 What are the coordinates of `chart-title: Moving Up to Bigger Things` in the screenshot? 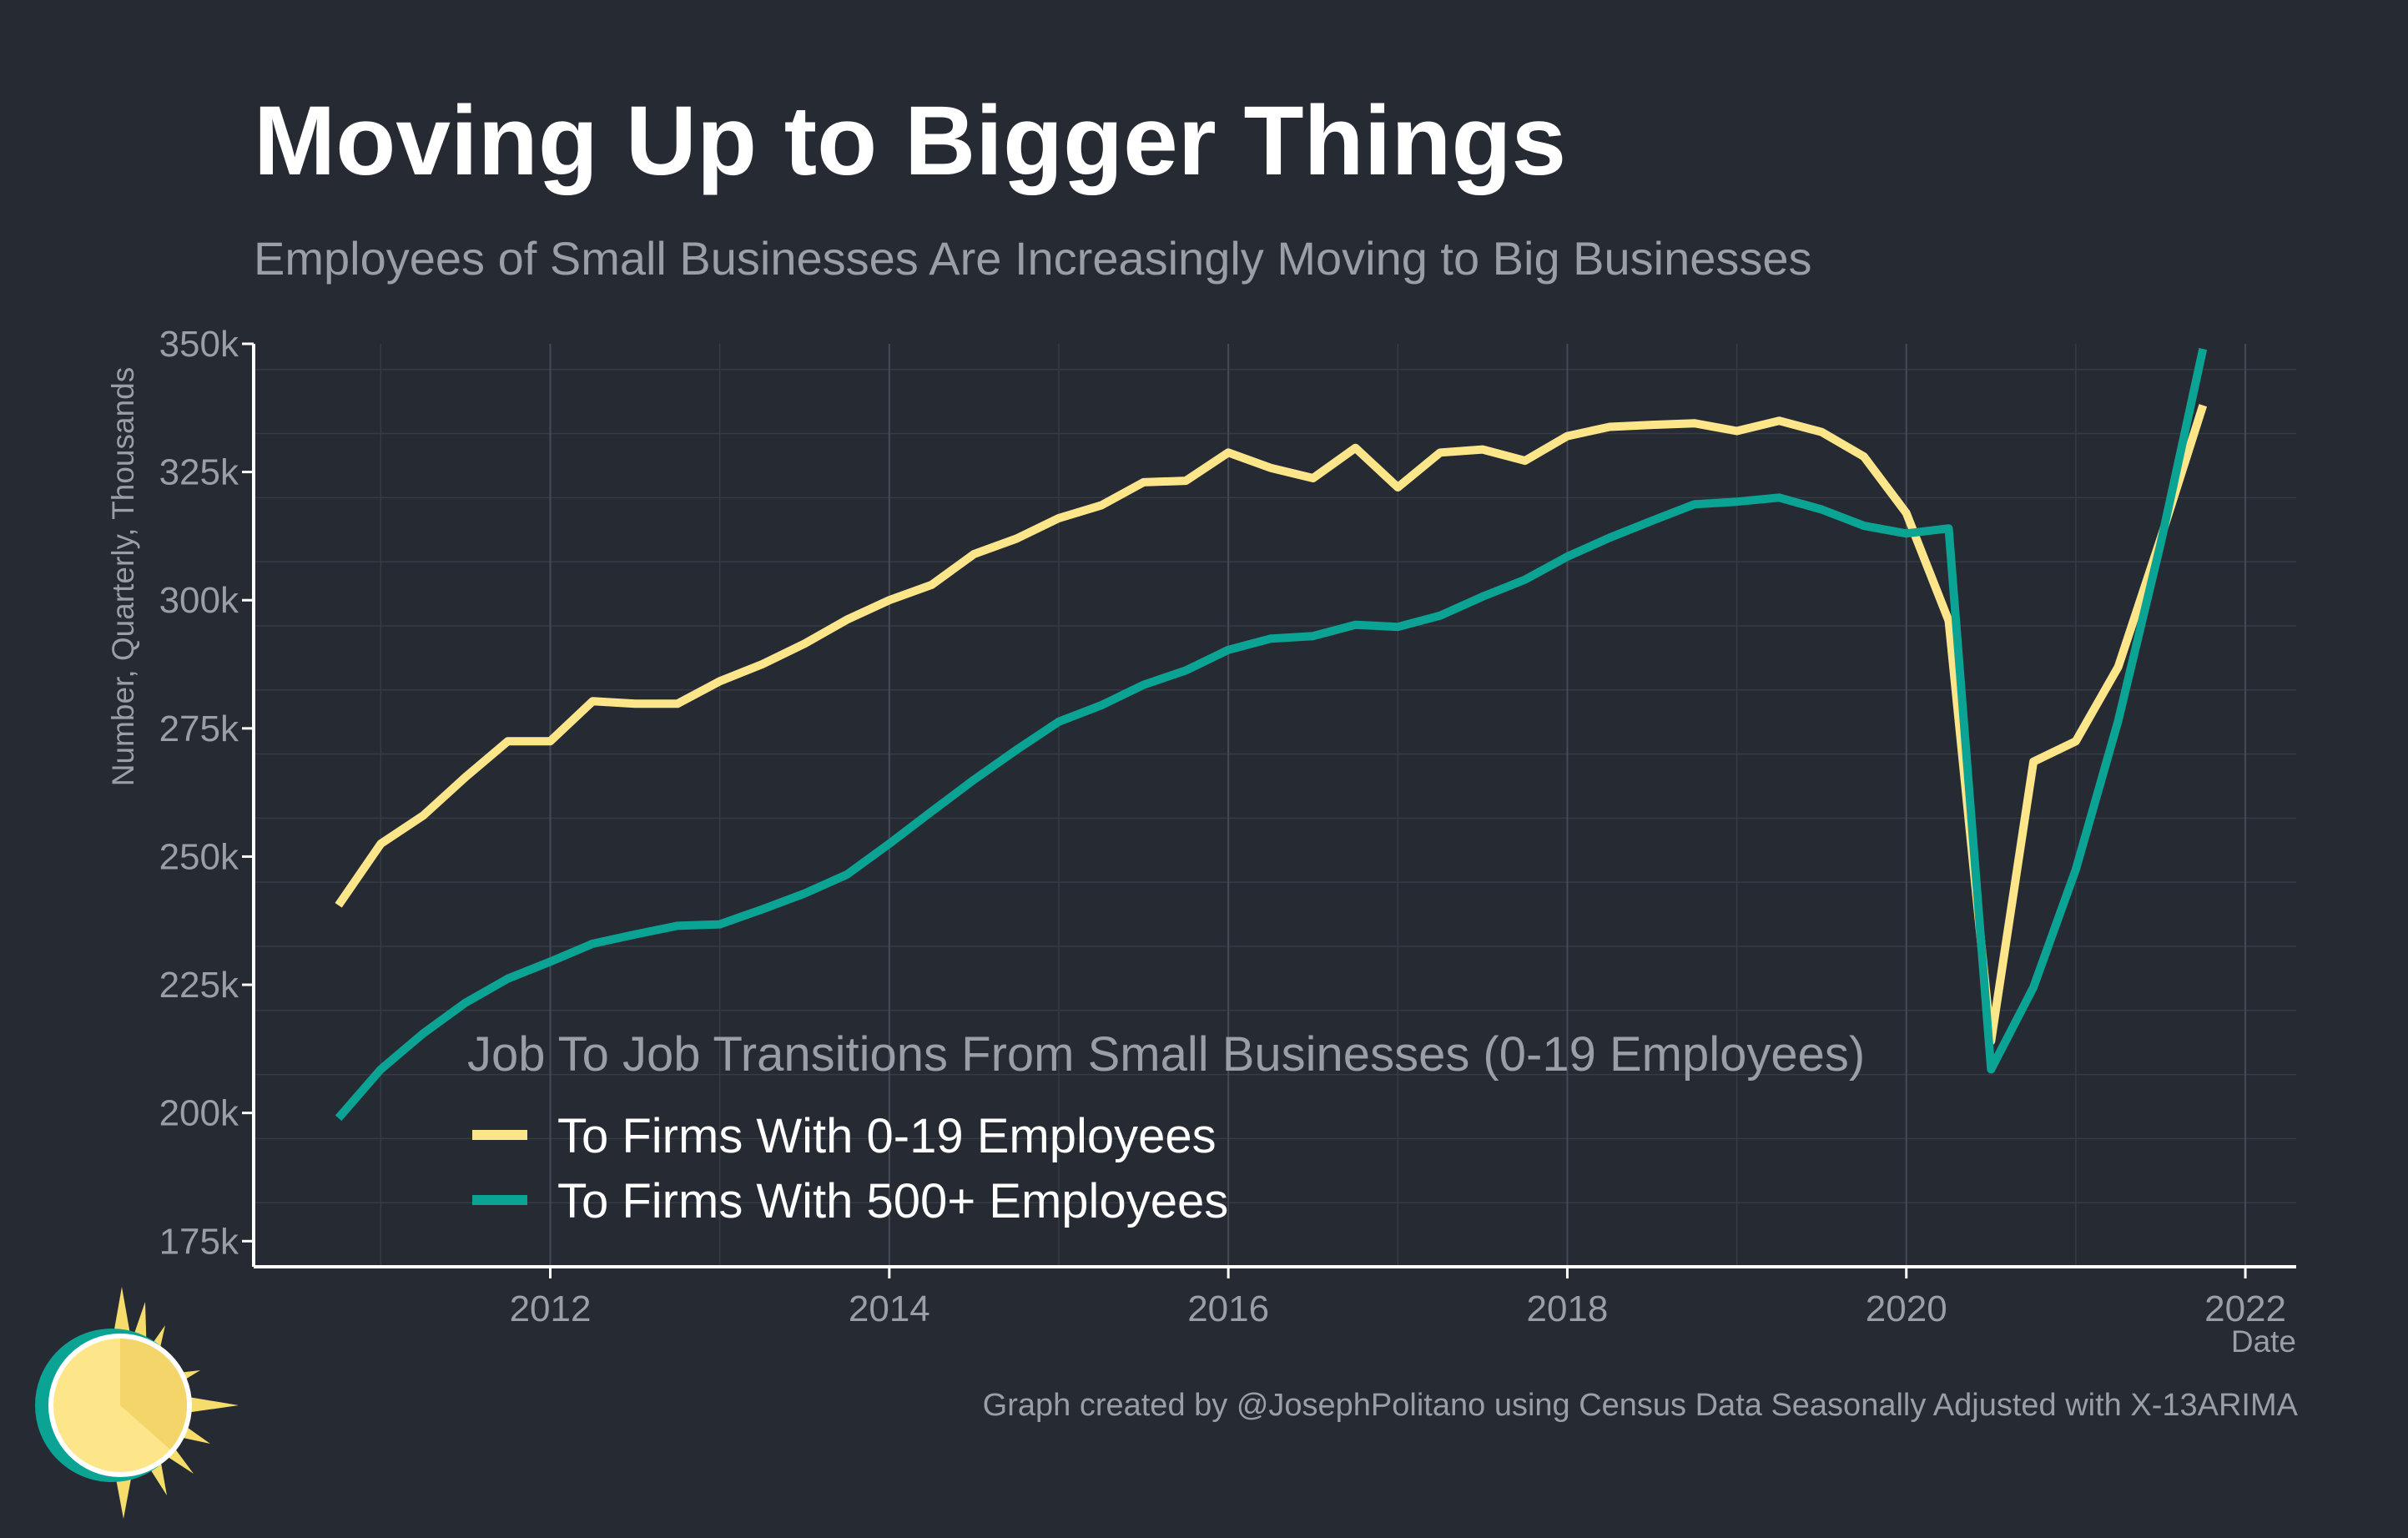 It's located at (910, 141).